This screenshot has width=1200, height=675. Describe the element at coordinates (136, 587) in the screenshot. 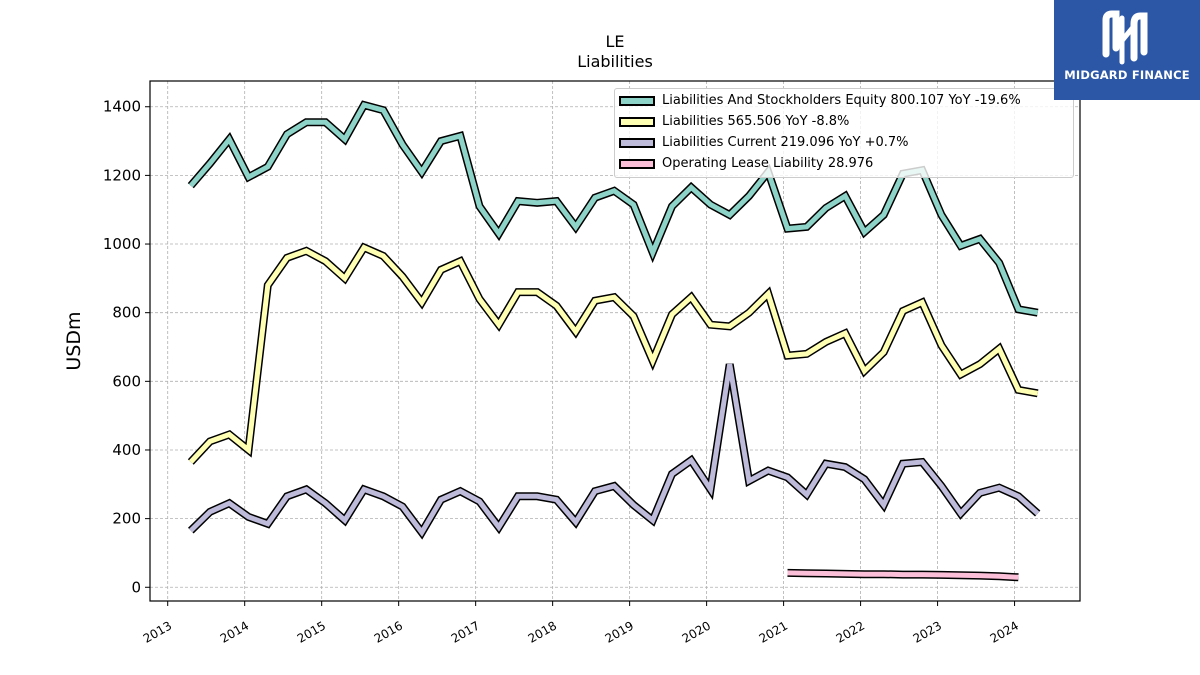

I see `y-tick-label: 0` at that location.